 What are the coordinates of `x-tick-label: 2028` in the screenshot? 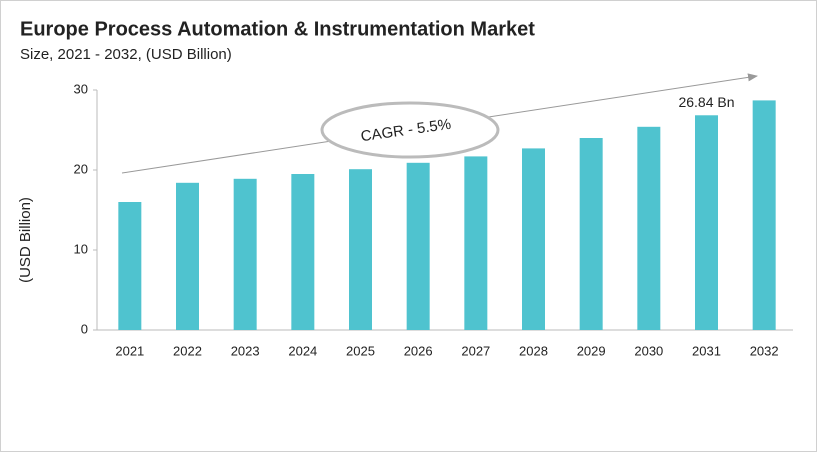 It's located at (533, 350).